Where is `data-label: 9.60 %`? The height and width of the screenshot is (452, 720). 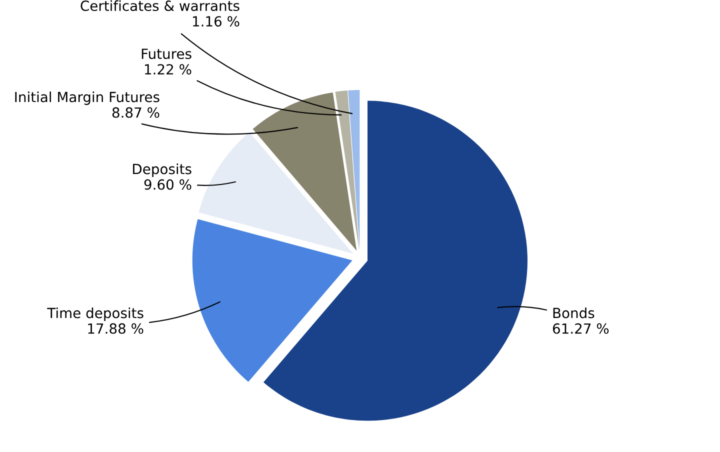 data-label: 9.60 % is located at coordinates (168, 184).